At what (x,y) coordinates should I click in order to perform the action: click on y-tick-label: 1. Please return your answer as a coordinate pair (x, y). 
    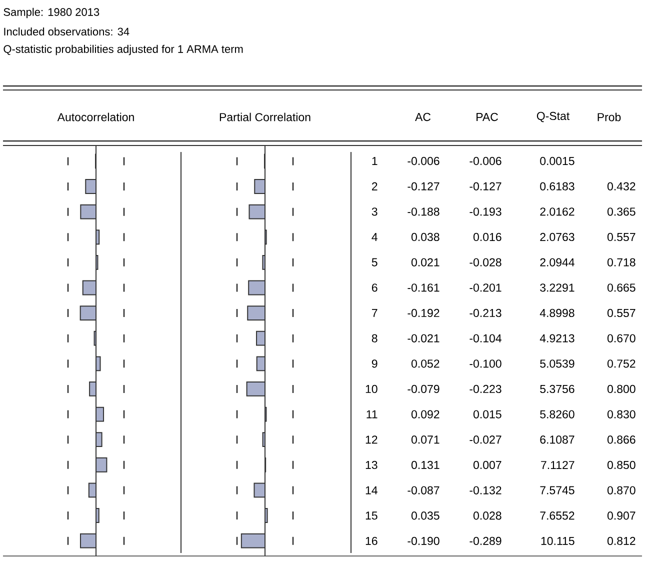
    Looking at the image, I should click on (375, 161).